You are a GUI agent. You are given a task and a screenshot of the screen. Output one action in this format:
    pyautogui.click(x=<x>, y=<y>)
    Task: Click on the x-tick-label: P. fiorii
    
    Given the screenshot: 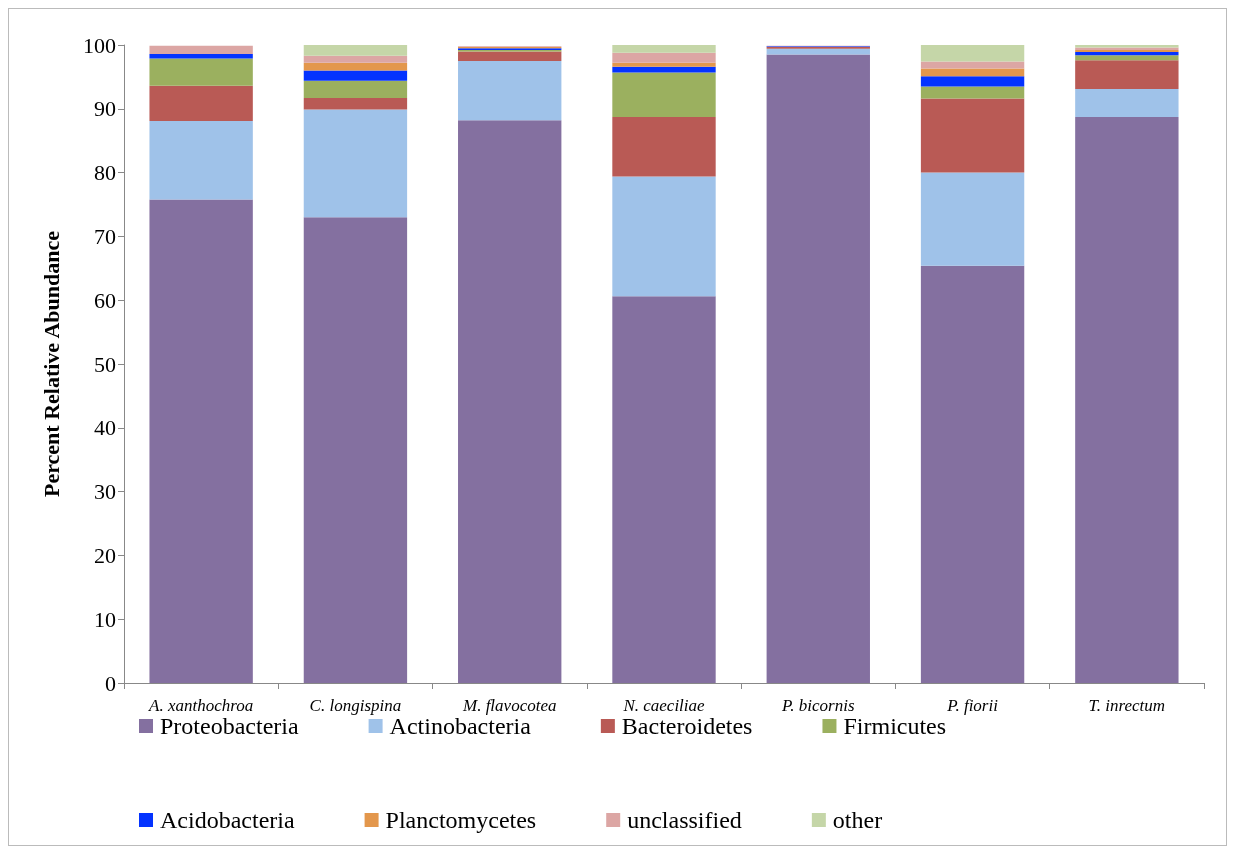 What is the action you would take?
    pyautogui.click(x=972, y=705)
    